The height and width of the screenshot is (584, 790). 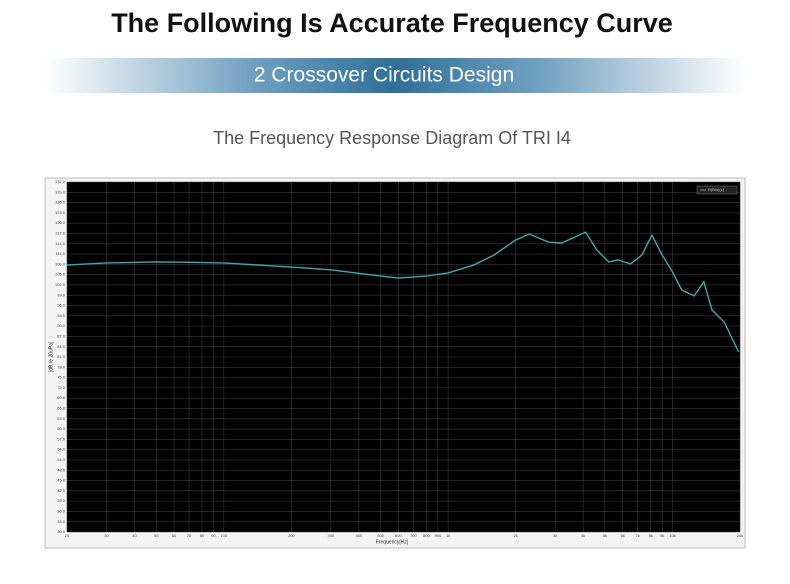 What do you see at coordinates (740, 535) in the screenshot?
I see `x-tick-label: 20k` at bounding box center [740, 535].